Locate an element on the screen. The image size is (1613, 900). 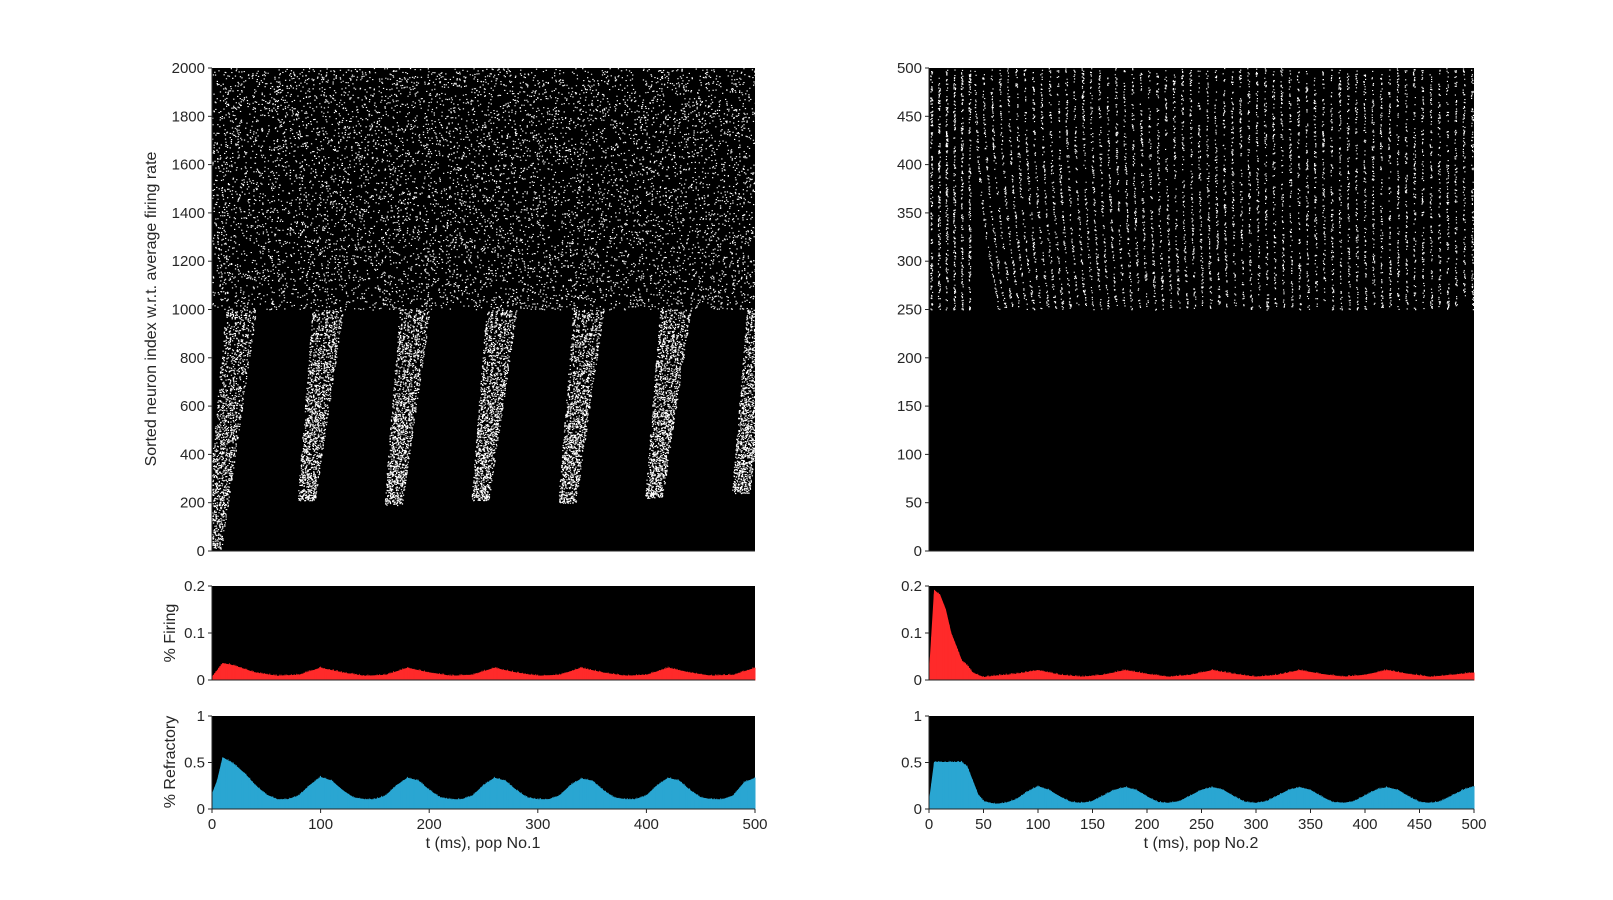
pop2-firing-panel: 0 0.1 0.2 is located at coordinates (1188, 633).